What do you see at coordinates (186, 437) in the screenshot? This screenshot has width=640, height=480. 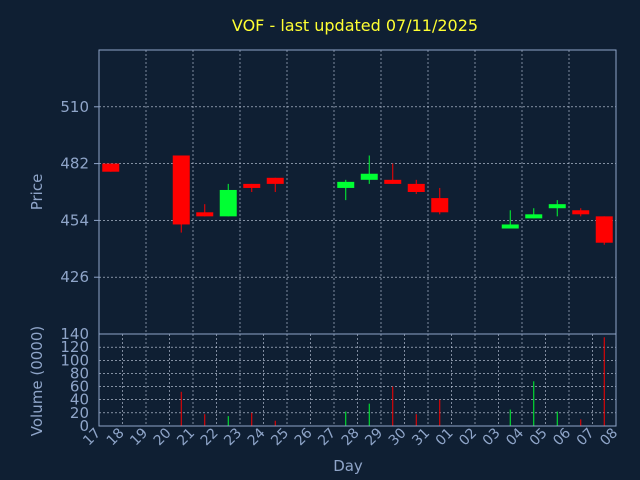 I see `x-tick-label: 21` at bounding box center [186, 437].